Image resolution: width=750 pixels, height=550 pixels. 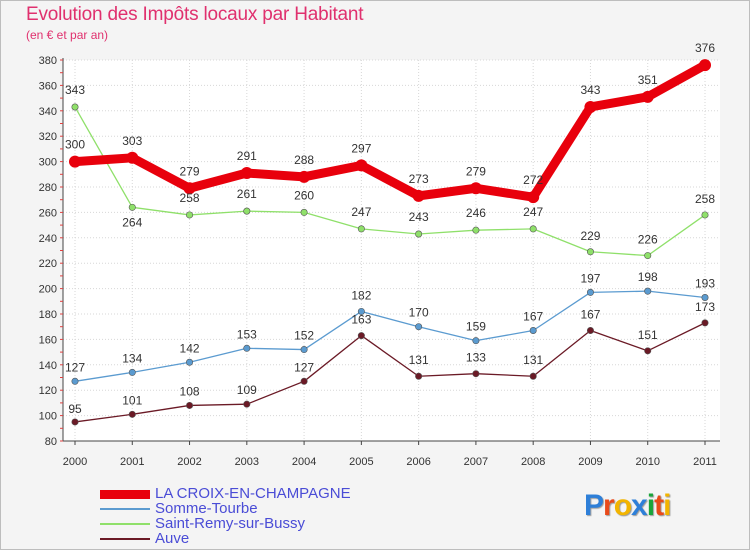 What do you see at coordinates (75, 367) in the screenshot?
I see `data-label: 127` at bounding box center [75, 367].